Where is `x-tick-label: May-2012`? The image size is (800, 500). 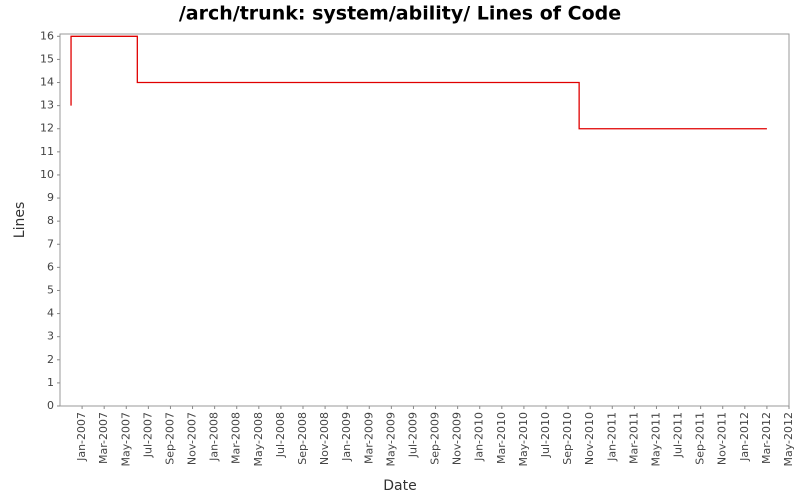
x-tick-label: May-2012 is located at coordinates (788, 439).